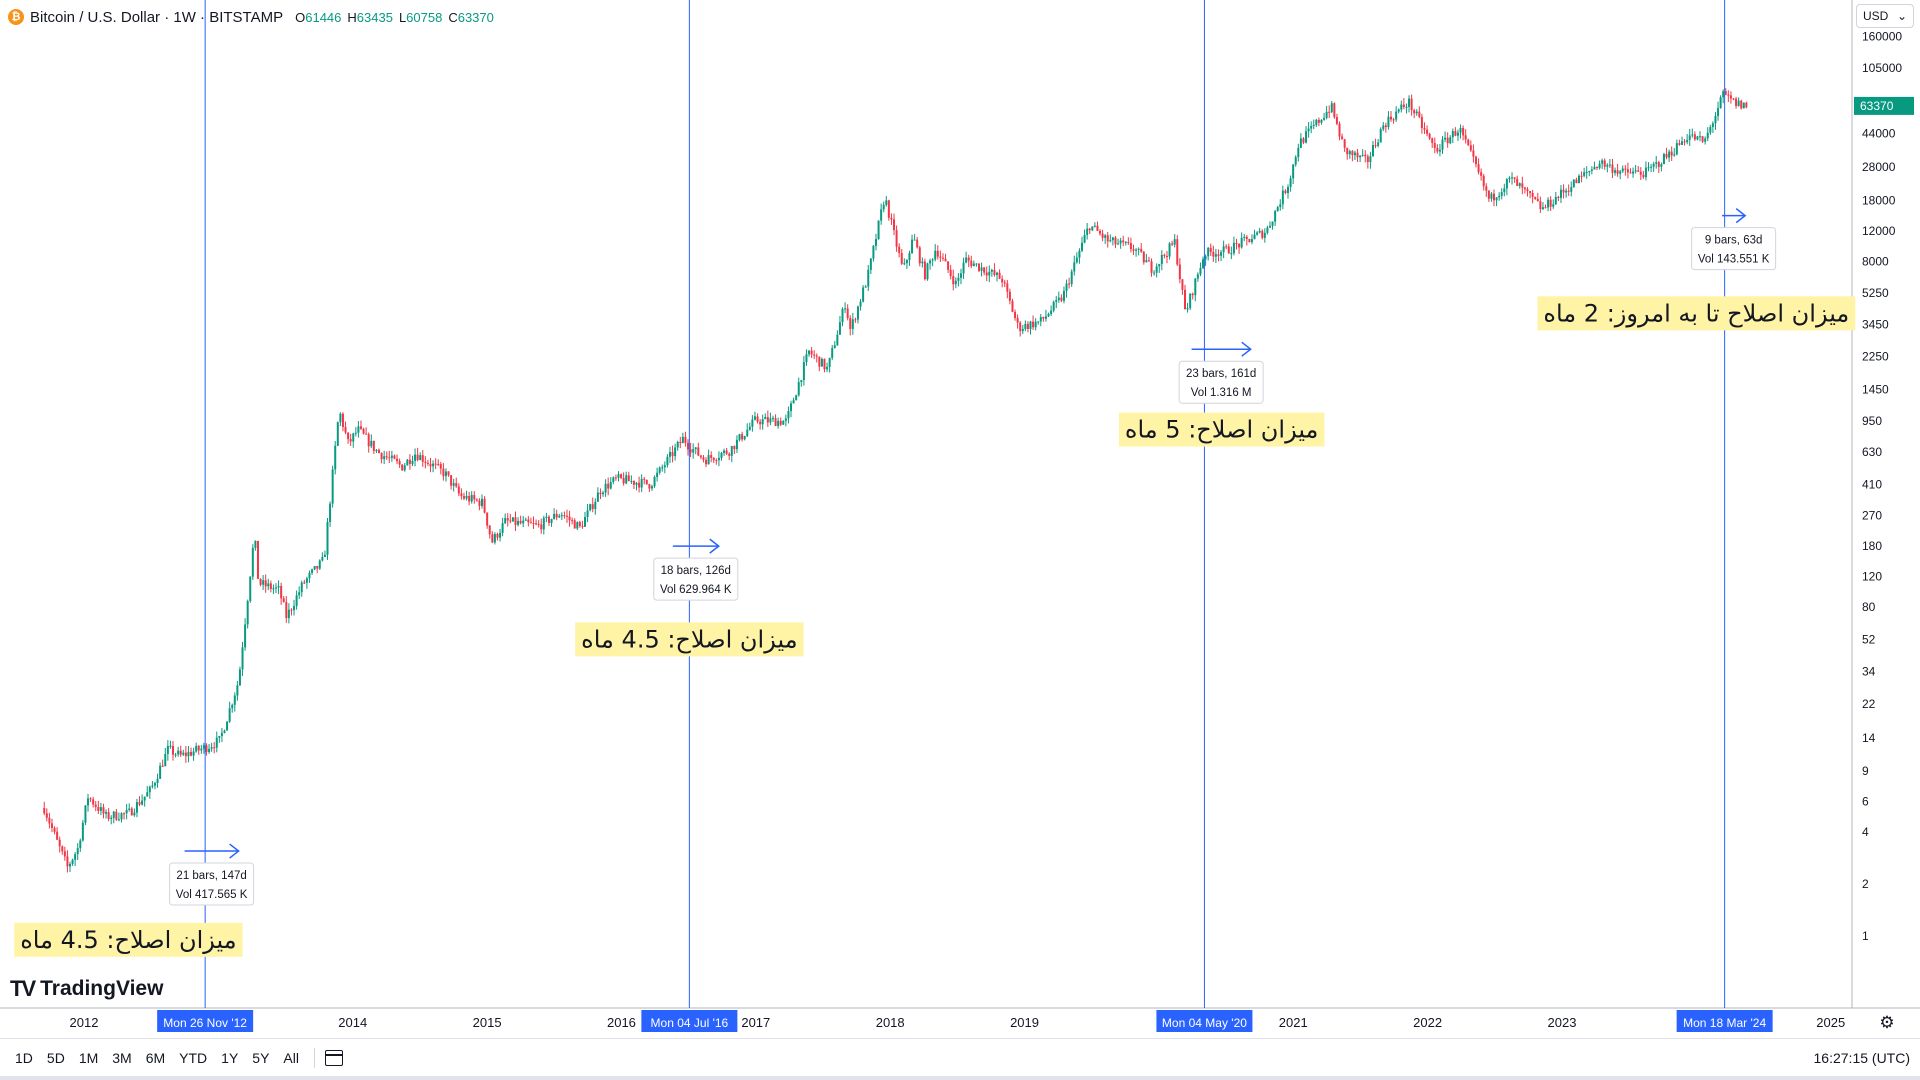 This screenshot has width=1920, height=1080. I want to click on date-range-measure: 18 bars, 126d Vol 629.964 K, so click(696, 569).